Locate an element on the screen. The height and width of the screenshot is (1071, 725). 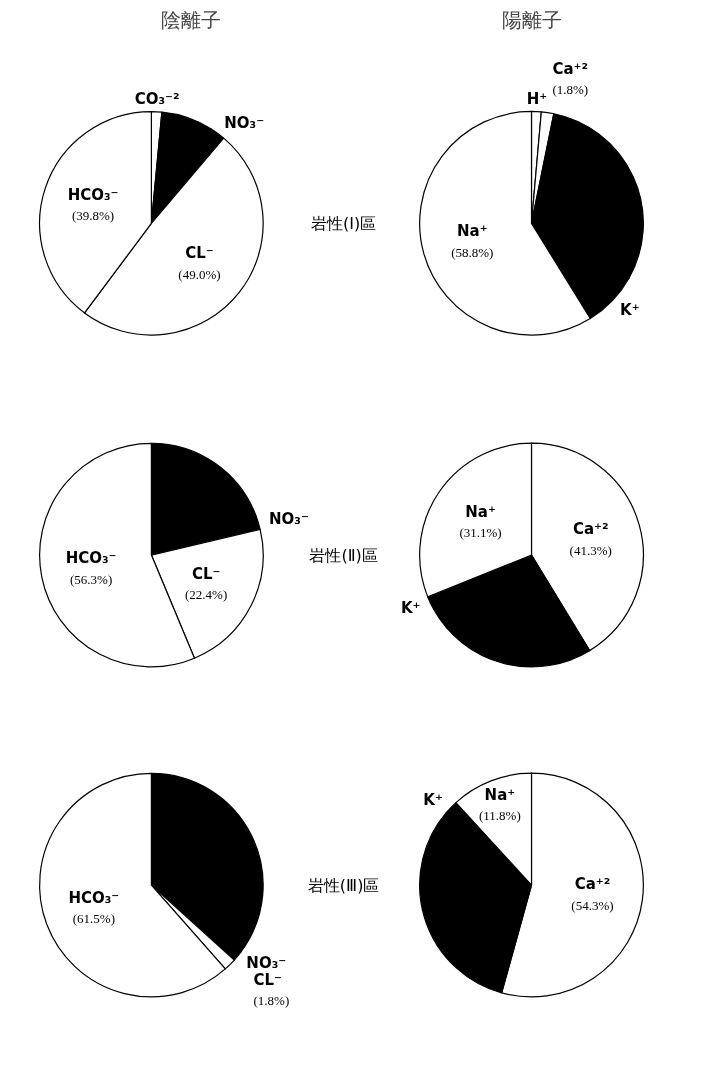
chart-title: 陽離子 is located at coordinates (531, 19).